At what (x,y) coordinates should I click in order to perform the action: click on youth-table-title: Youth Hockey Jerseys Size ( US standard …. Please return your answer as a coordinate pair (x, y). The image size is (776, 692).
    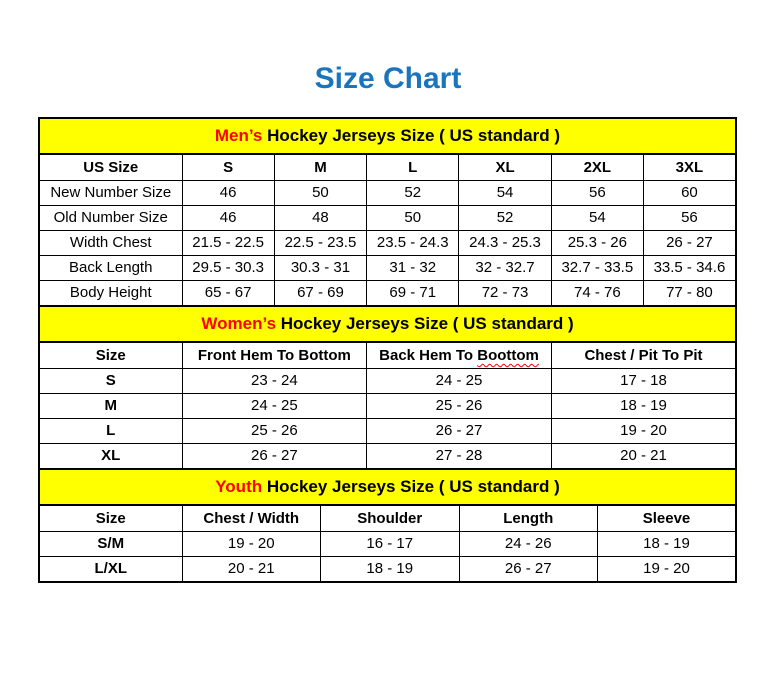
    Looking at the image, I should click on (387, 487).